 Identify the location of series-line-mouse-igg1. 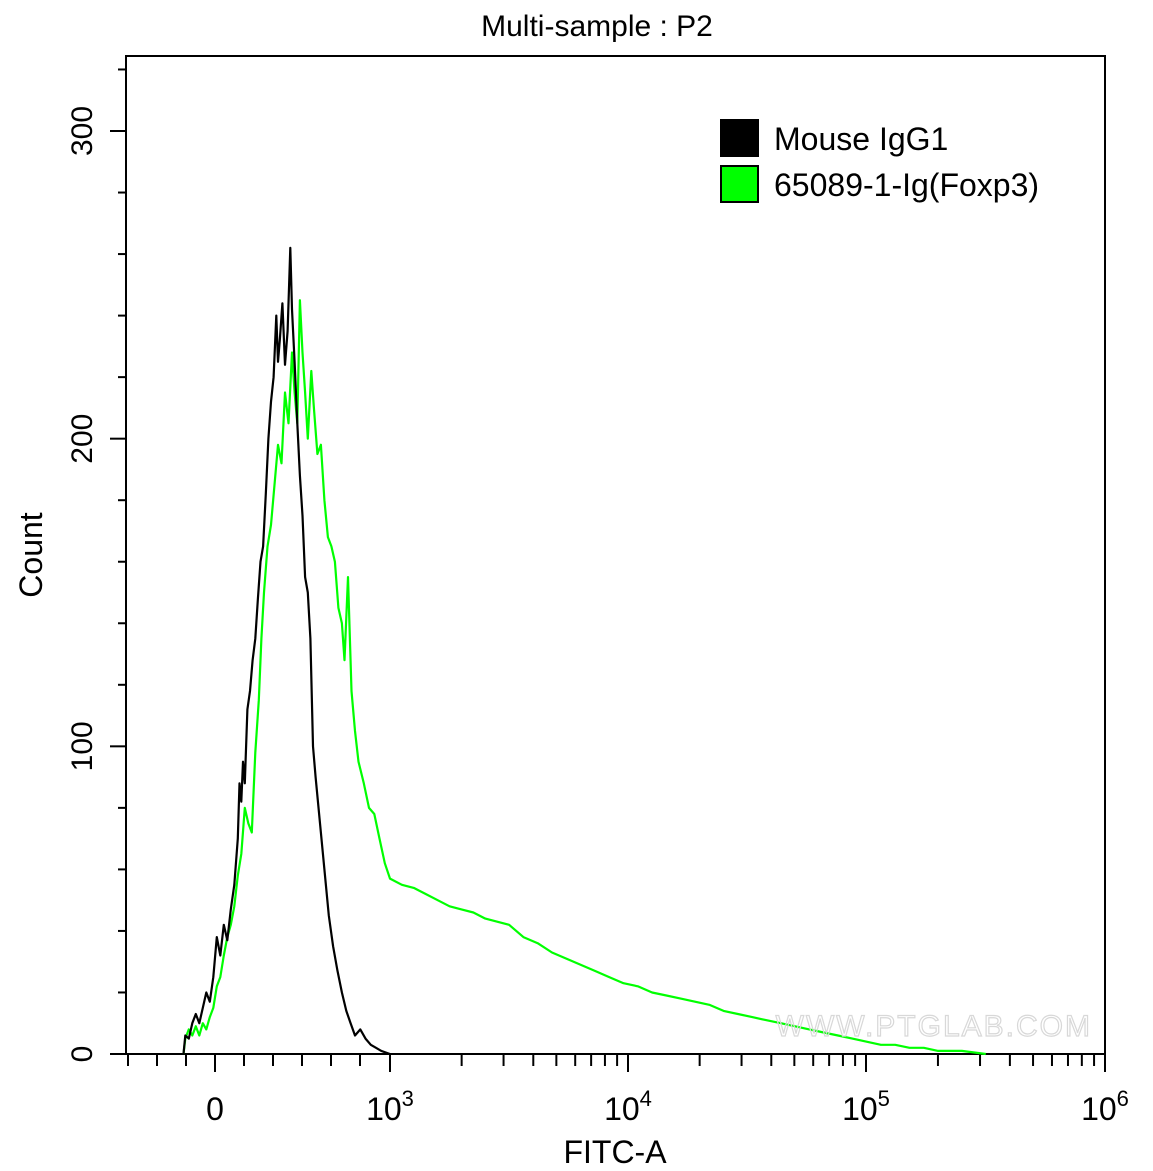
(286, 651).